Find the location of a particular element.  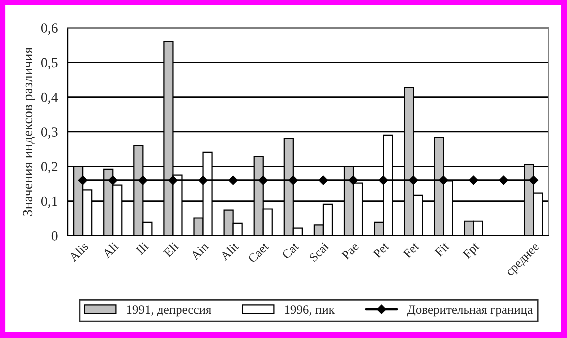

x-tick-label: Alis is located at coordinates (78, 252).